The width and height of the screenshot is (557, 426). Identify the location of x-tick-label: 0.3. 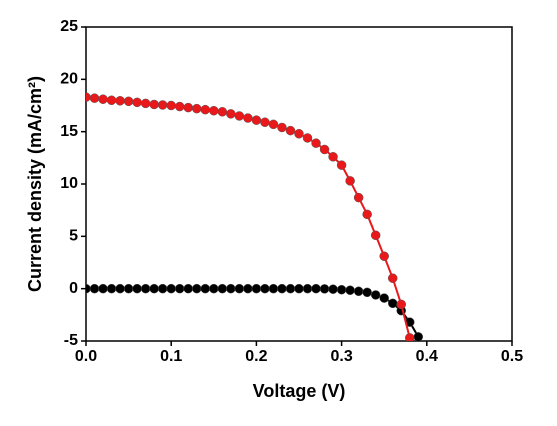
(341, 356).